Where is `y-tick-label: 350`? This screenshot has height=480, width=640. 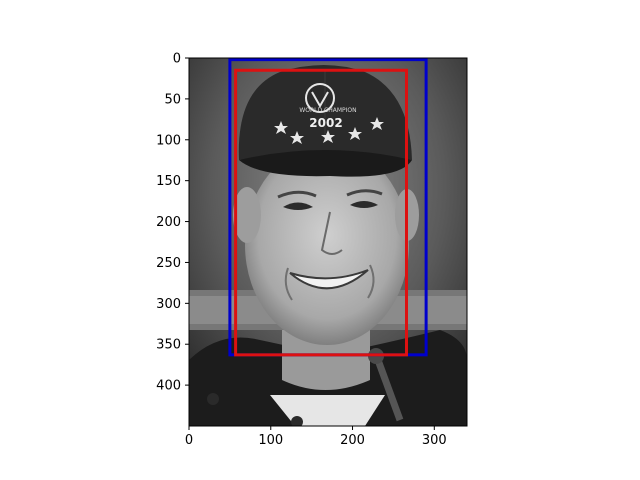 y-tick-label: 350 is located at coordinates (168, 345).